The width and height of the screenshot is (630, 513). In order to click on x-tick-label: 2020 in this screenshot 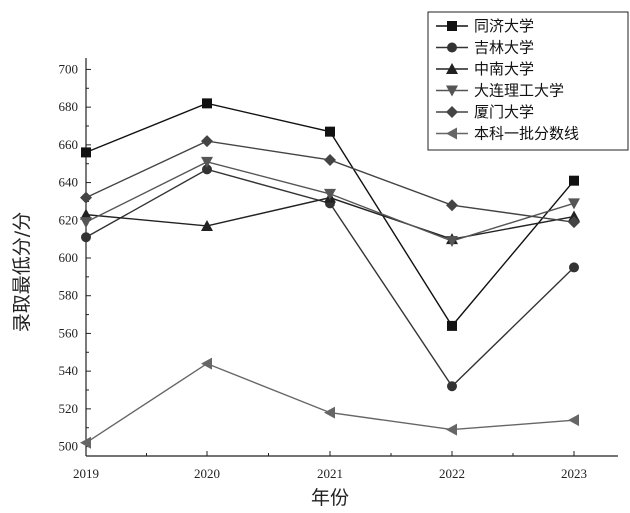, I will do `click(207, 473)`.